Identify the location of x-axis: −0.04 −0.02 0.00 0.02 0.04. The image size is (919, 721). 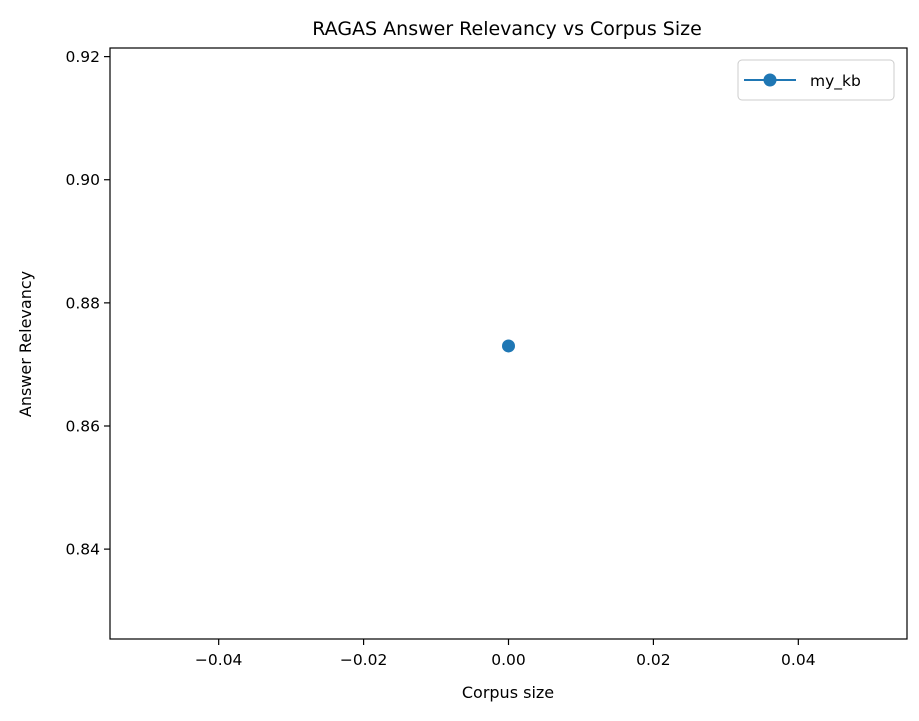
(505, 654).